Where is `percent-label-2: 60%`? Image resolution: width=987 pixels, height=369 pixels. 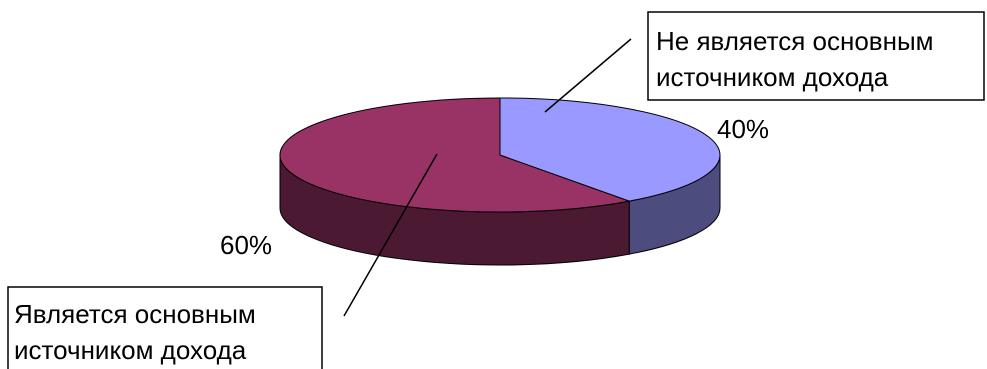
percent-label-2: 60% is located at coordinates (246, 245).